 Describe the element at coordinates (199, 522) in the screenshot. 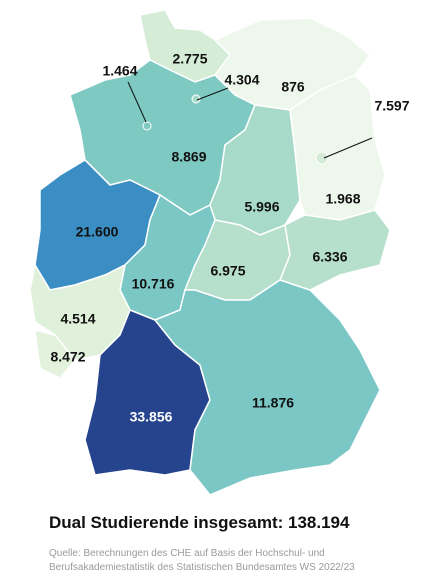

I see `title: Dual Studierende insgesamt: 138.194` at that location.